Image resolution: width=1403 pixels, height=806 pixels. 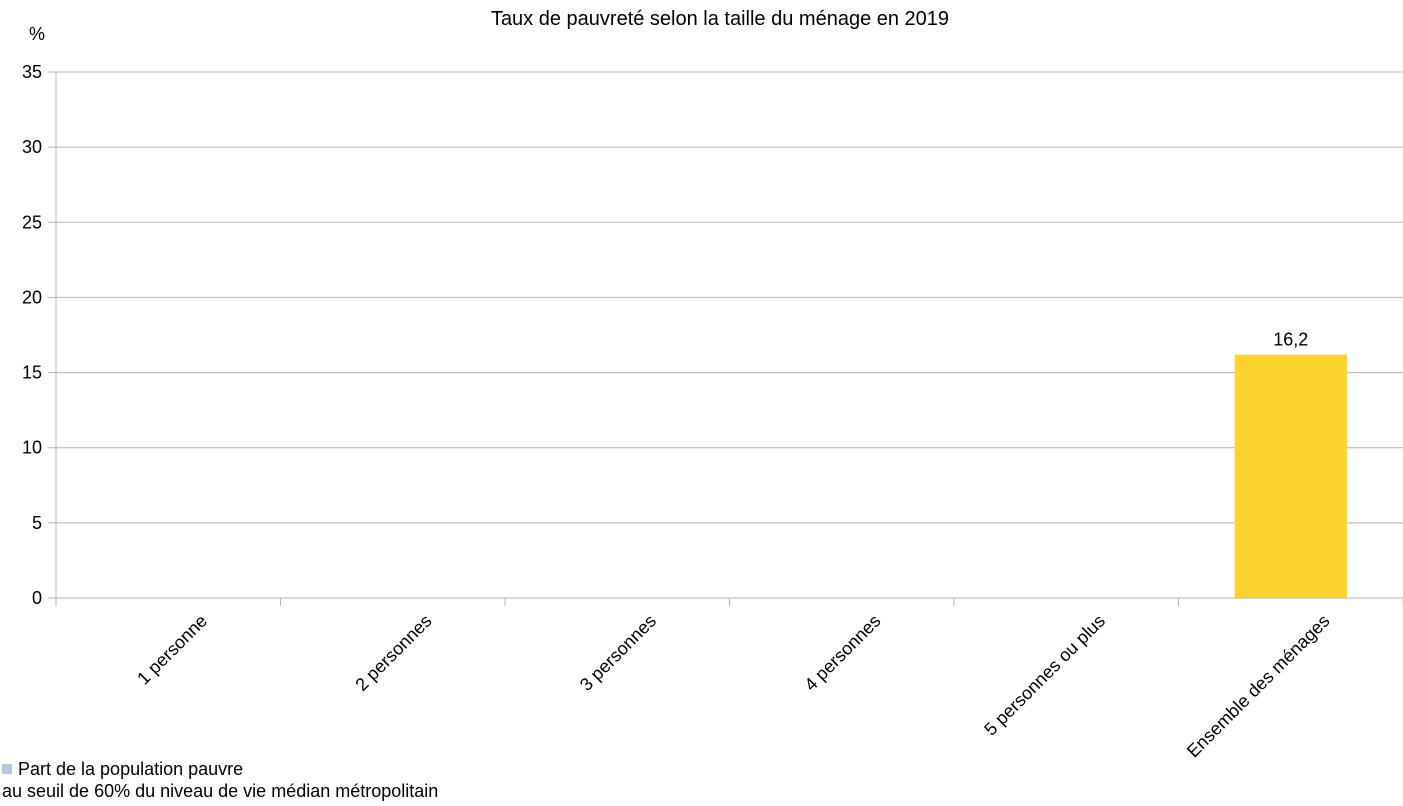 I want to click on y-tick-label: 15, so click(x=32, y=373).